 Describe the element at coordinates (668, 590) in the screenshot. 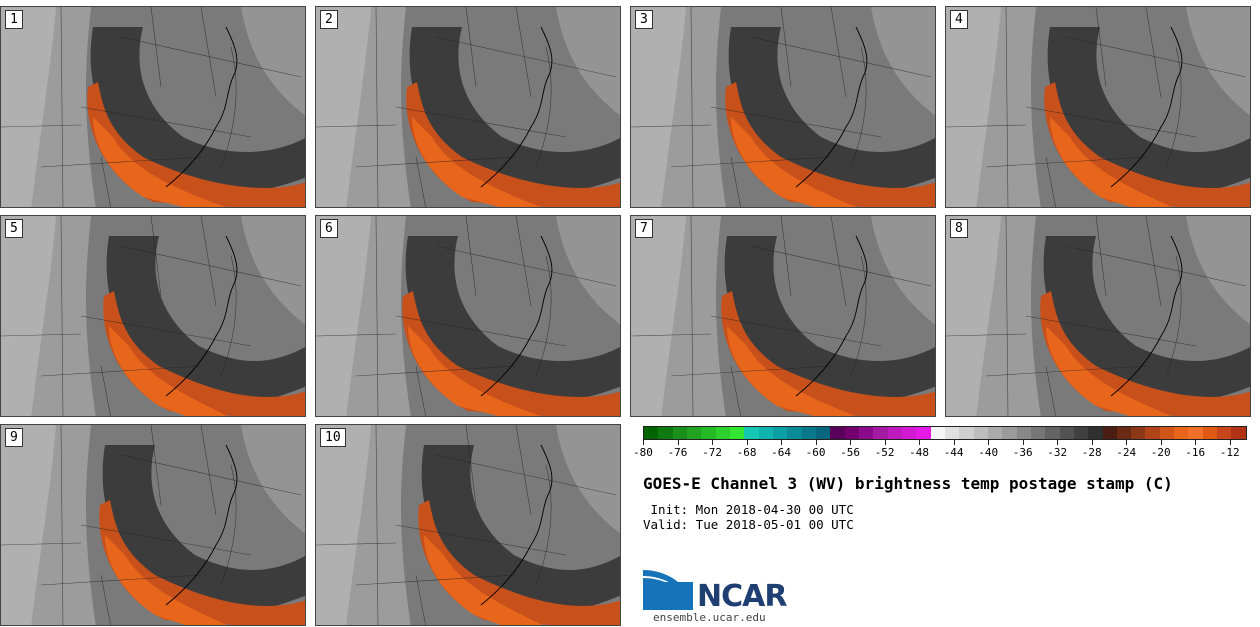

I see `ncar-logo-icon` at that location.